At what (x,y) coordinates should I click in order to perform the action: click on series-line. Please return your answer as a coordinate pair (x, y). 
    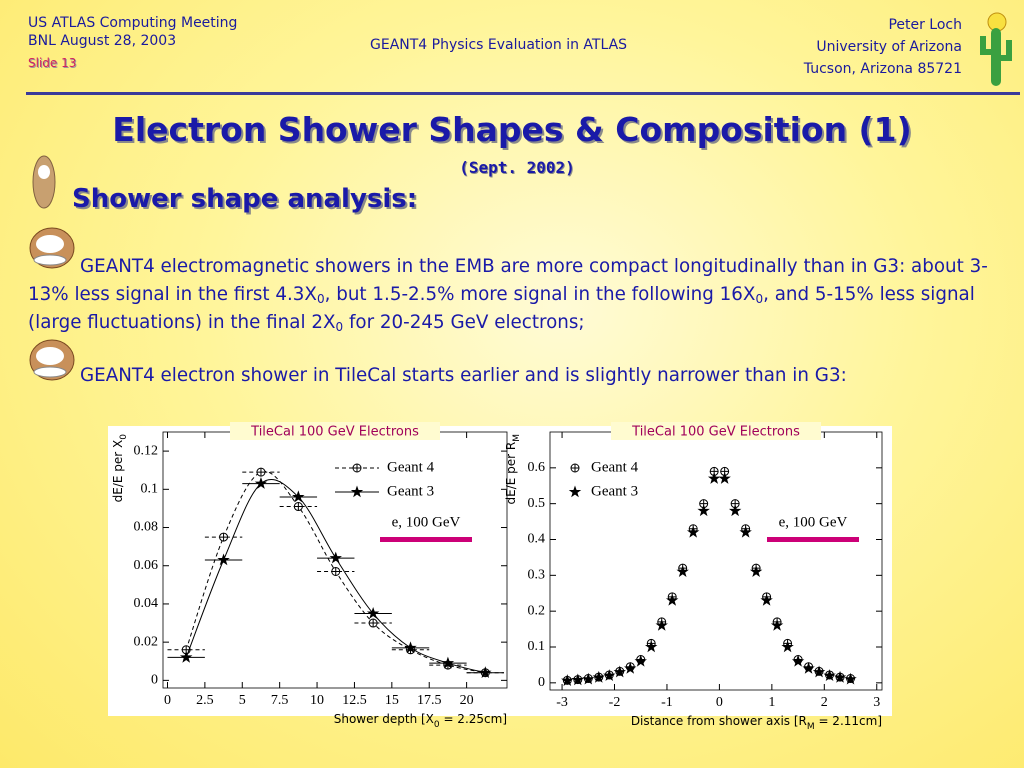
    Looking at the image, I should click on (335, 576).